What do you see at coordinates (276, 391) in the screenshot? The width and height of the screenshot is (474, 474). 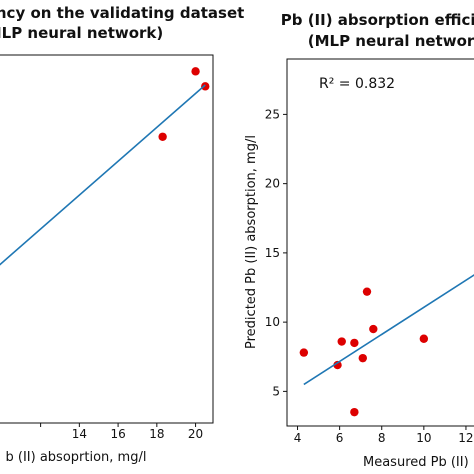 I see `right-y-tick-label-5: 5` at bounding box center [276, 391].